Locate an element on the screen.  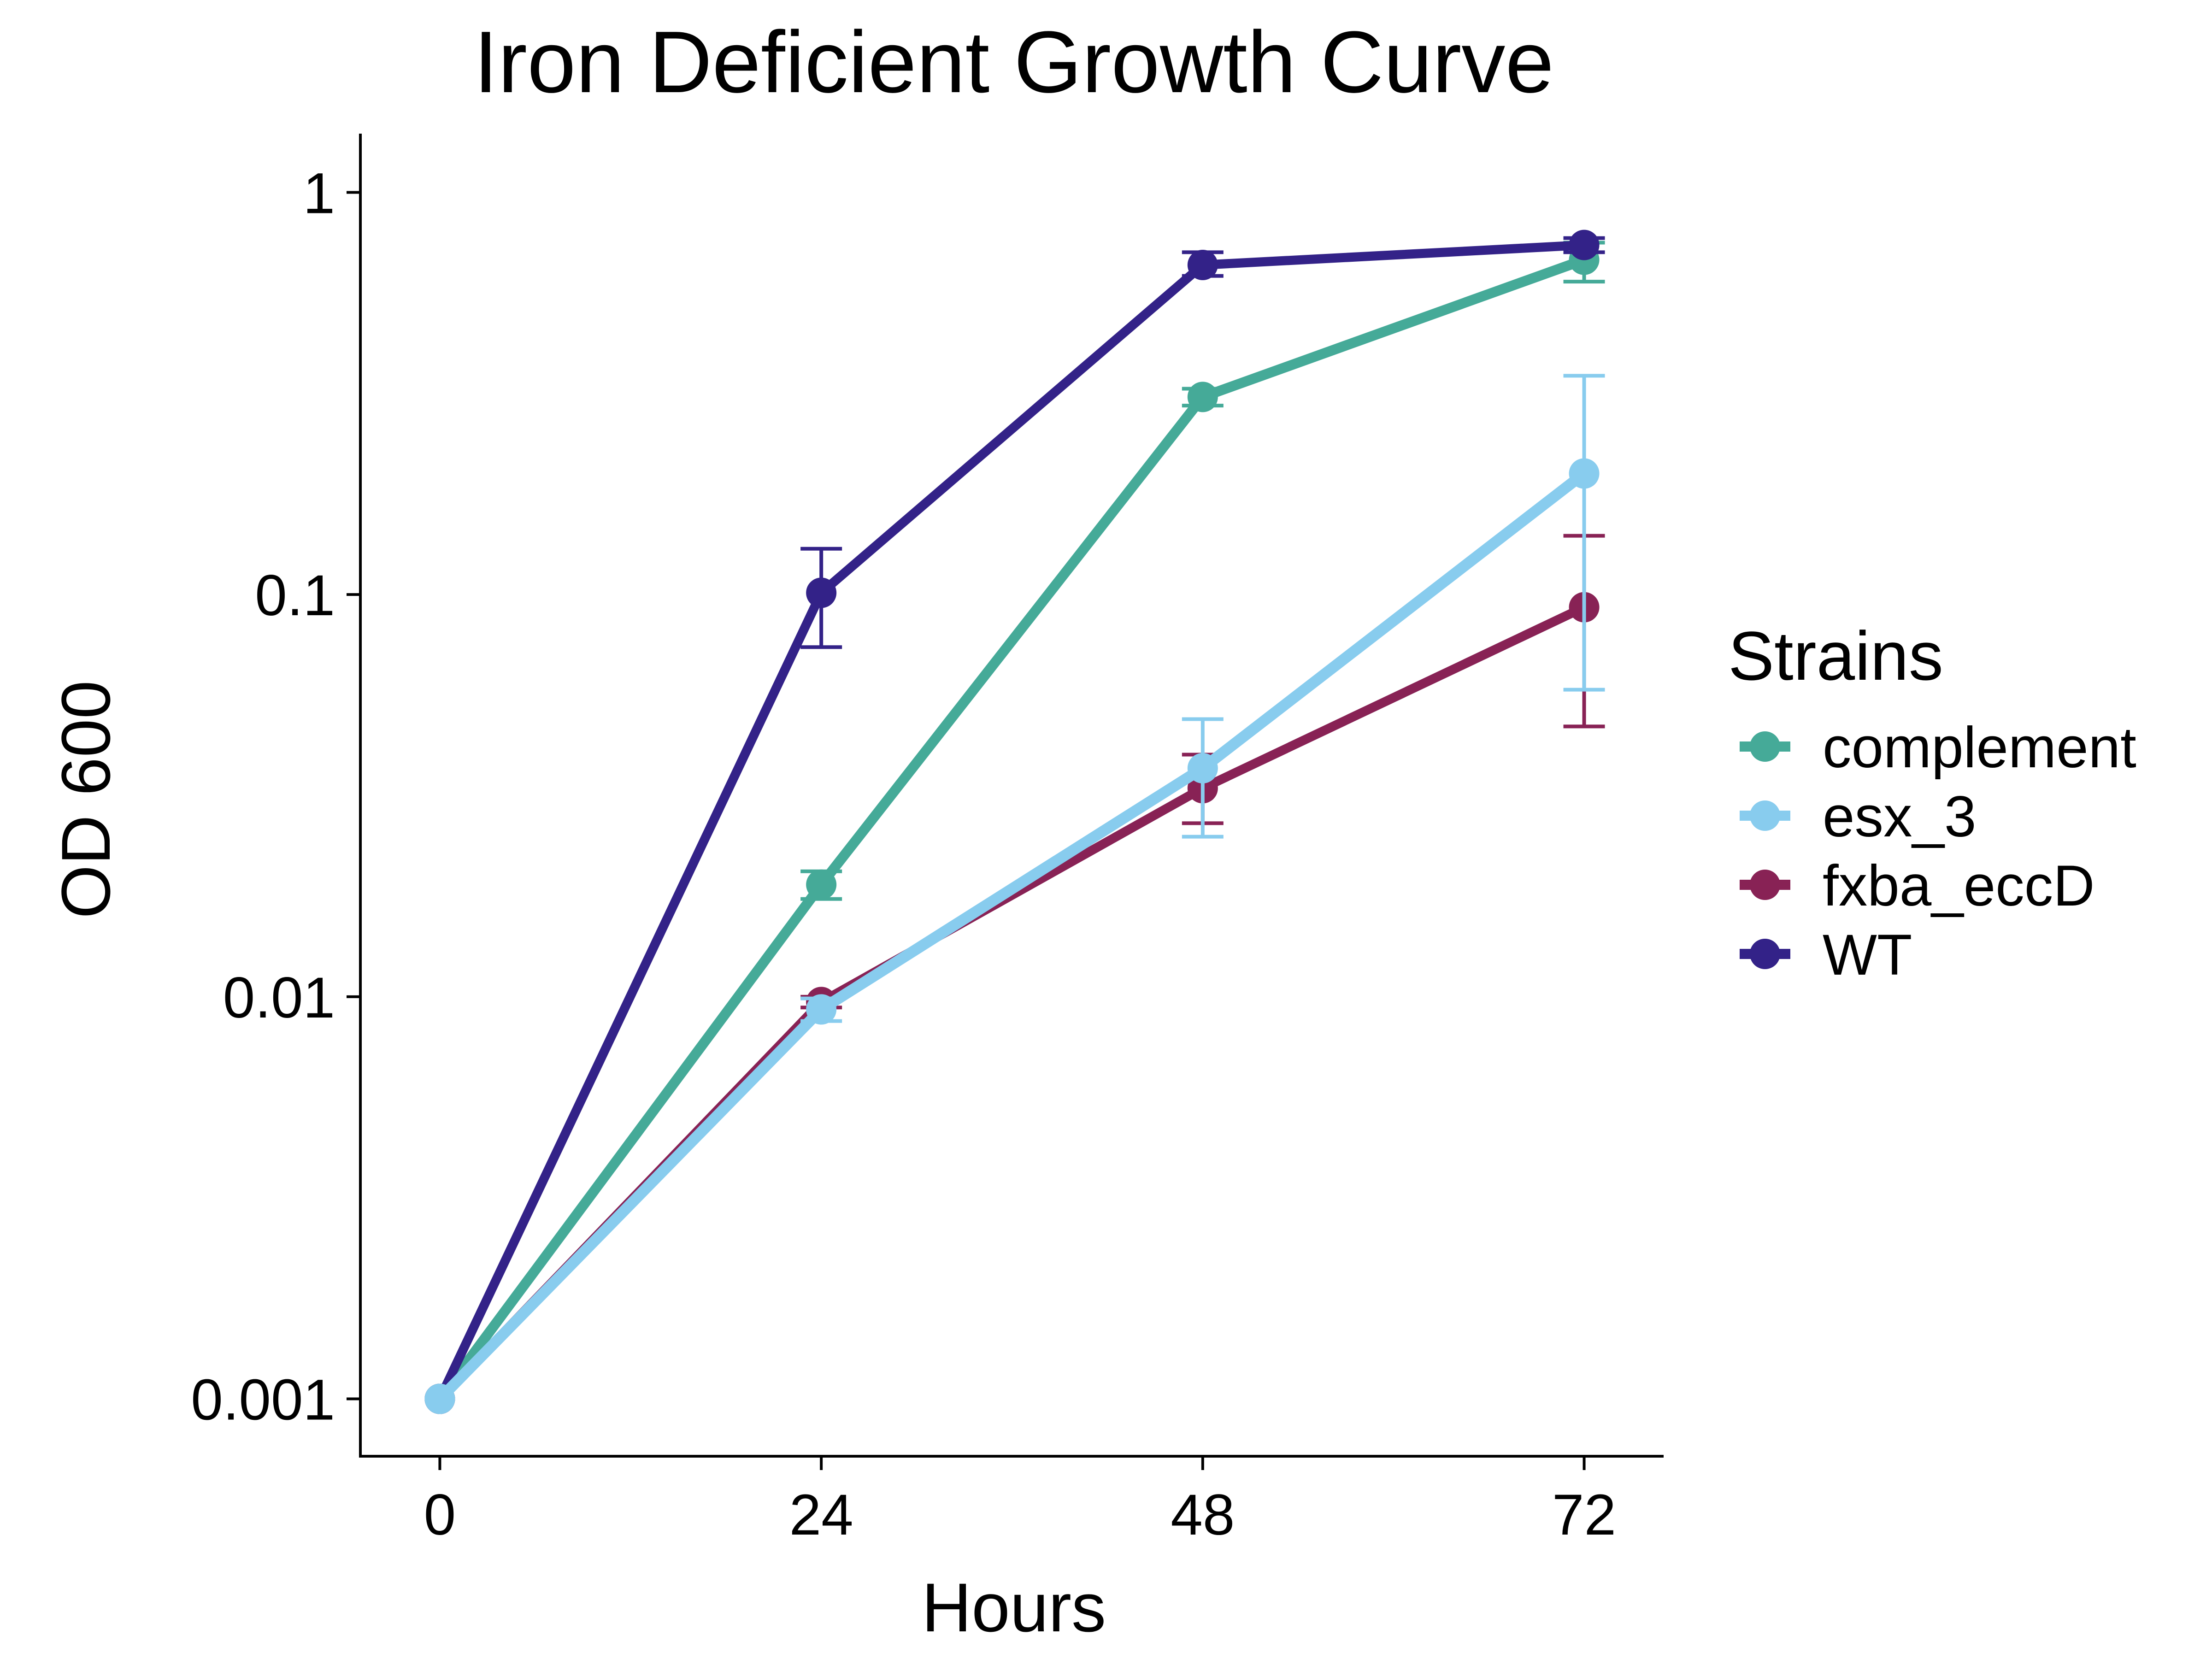
y-tick-label: 0.1 is located at coordinates (295, 596).